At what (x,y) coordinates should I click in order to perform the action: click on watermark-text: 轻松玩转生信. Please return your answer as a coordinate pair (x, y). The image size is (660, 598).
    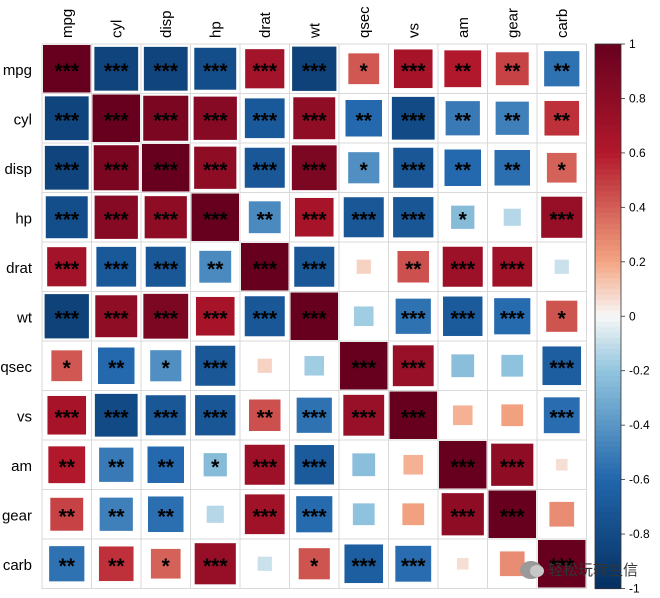
    Looking at the image, I should click on (592, 570).